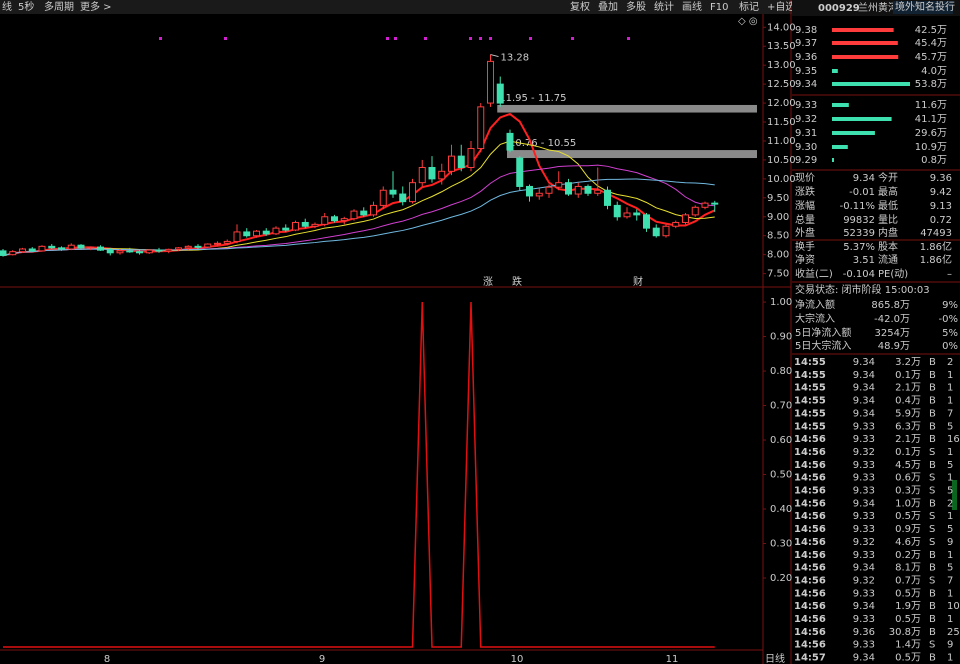 The width and height of the screenshot is (960, 664). I want to click on y-tick-label: 10.50, so click(781, 160).